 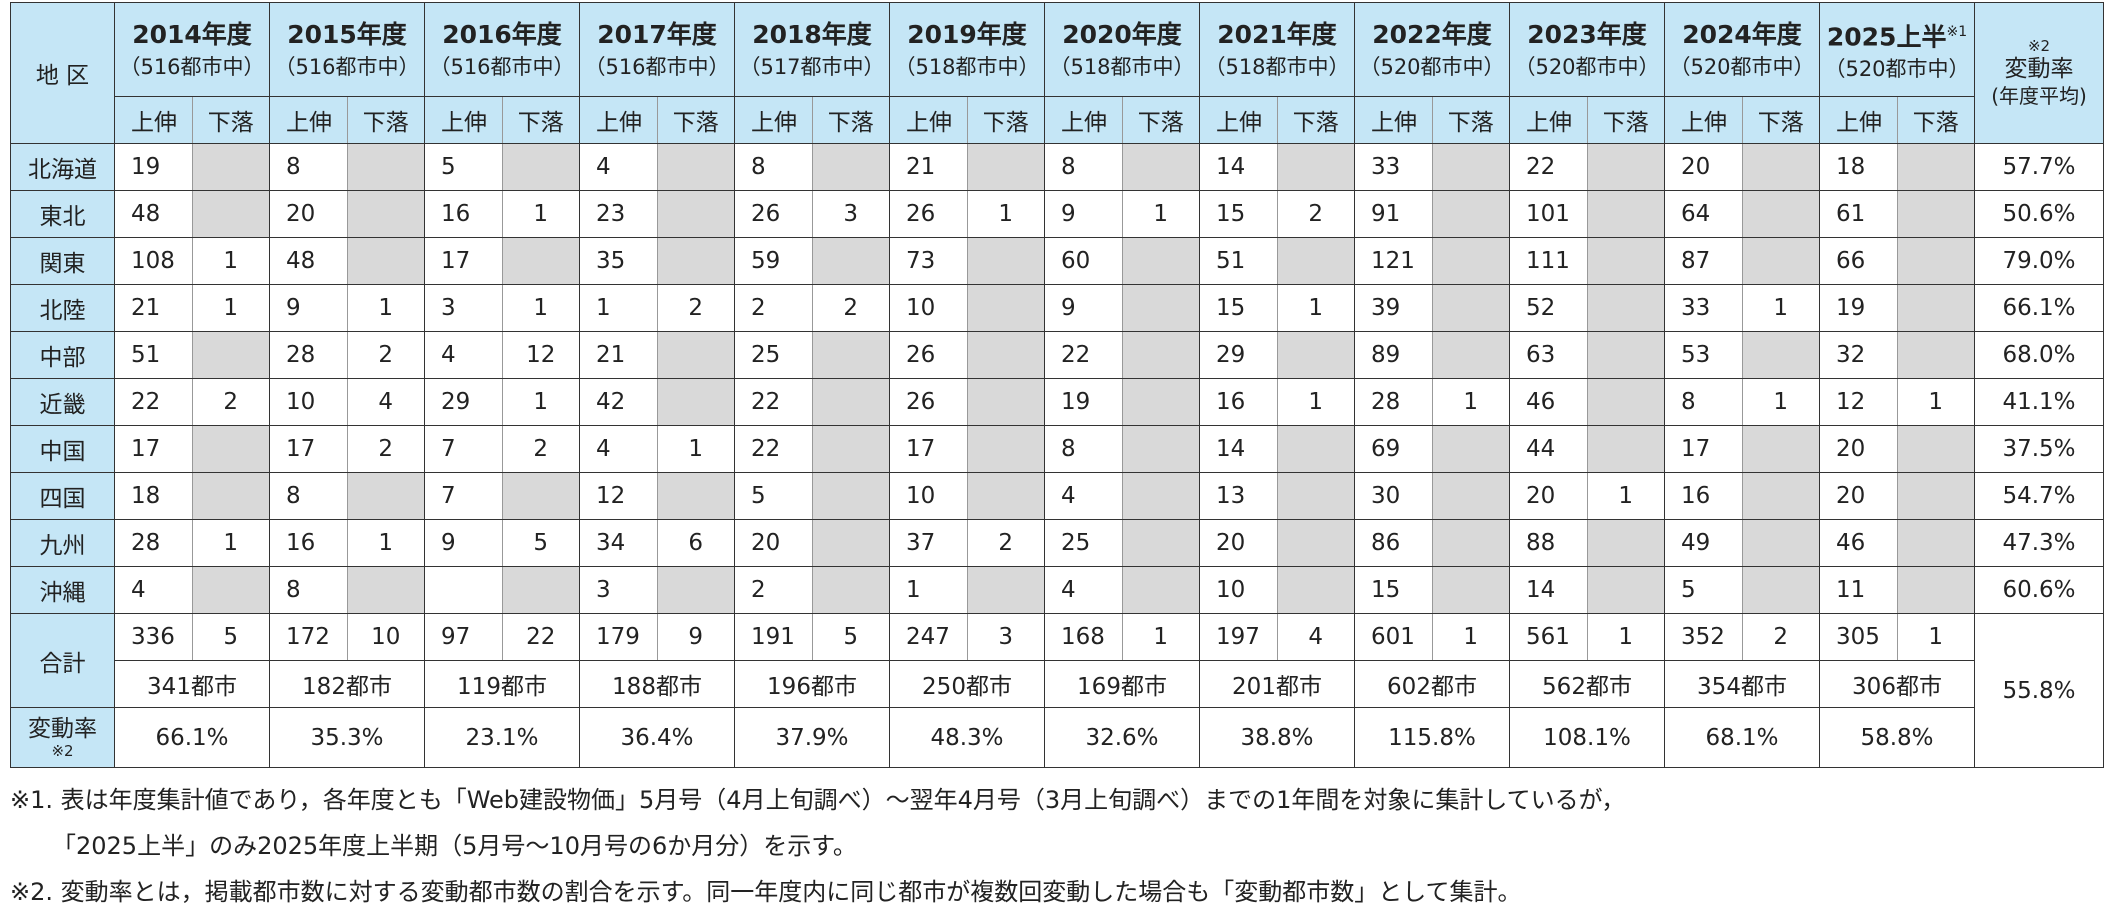 What do you see at coordinates (1393, 308) in the screenshot?
I see `up-count: 39` at bounding box center [1393, 308].